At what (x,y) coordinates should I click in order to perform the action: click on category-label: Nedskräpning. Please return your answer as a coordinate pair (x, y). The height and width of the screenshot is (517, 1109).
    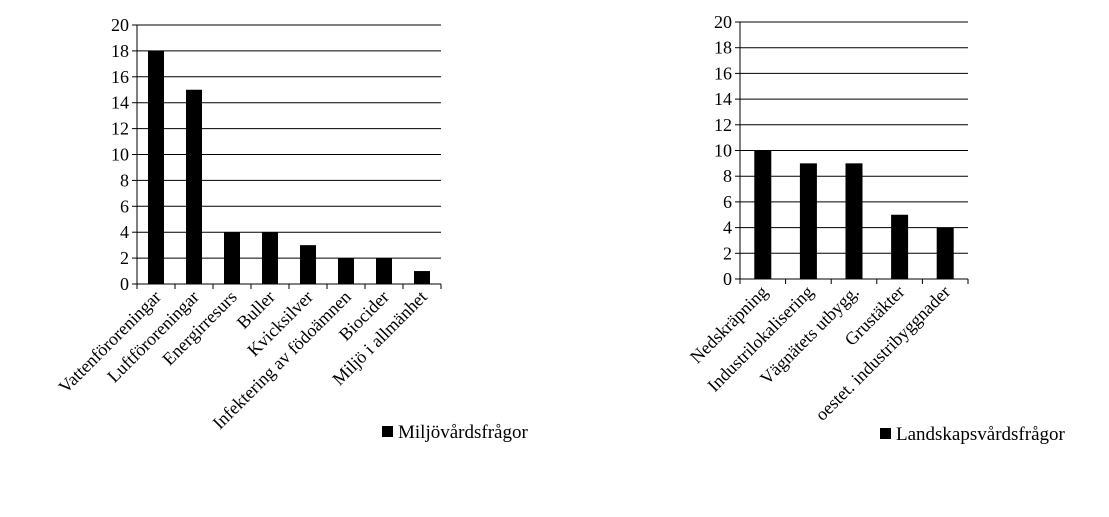
    Looking at the image, I should click on (729, 325).